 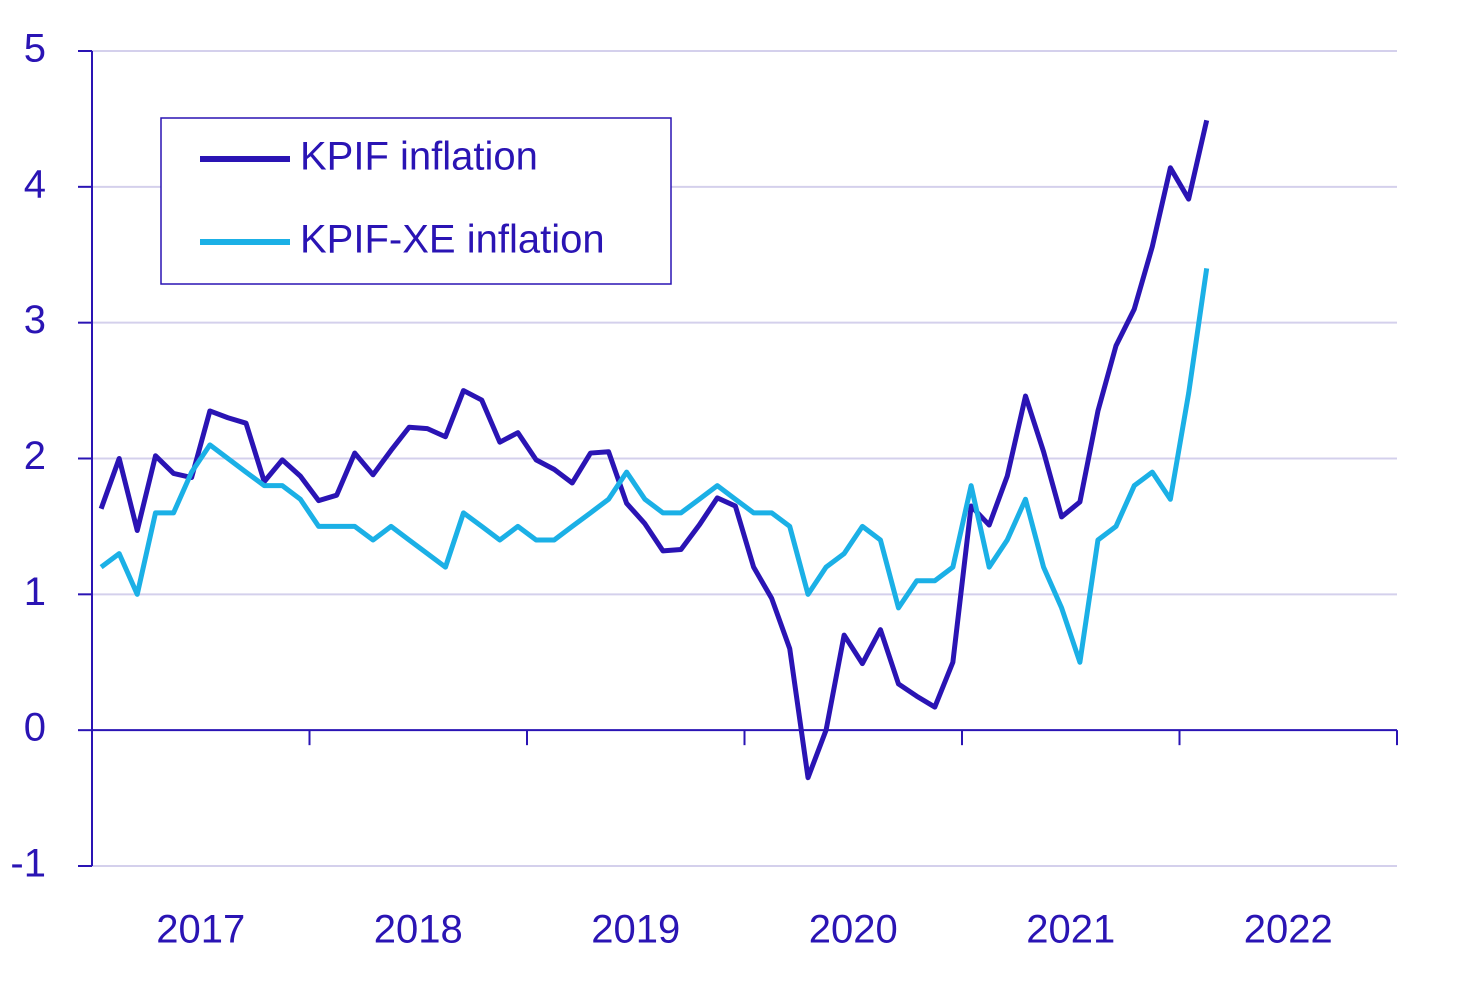 I want to click on legend-label: KPIF inflation, so click(x=419, y=157).